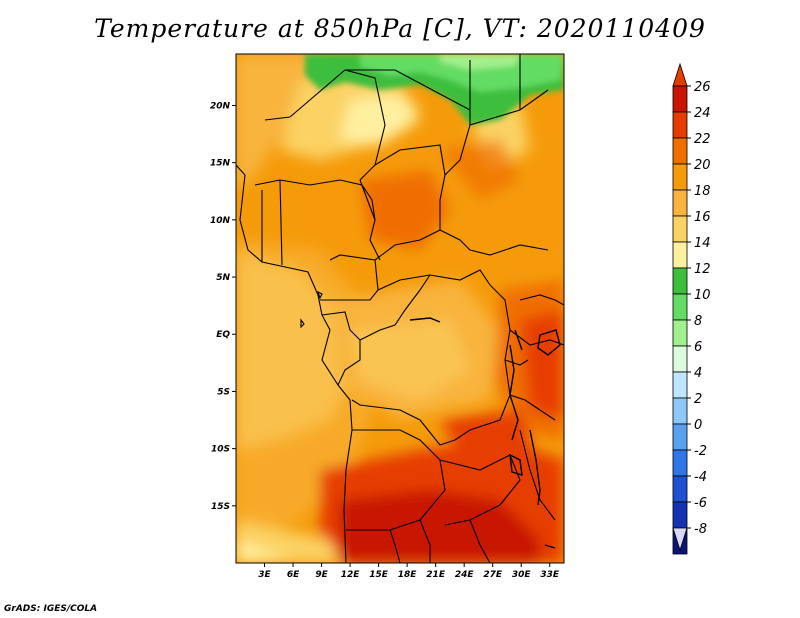  Describe the element at coordinates (702, 243) in the screenshot. I see `colorbar-label: 14` at that location.